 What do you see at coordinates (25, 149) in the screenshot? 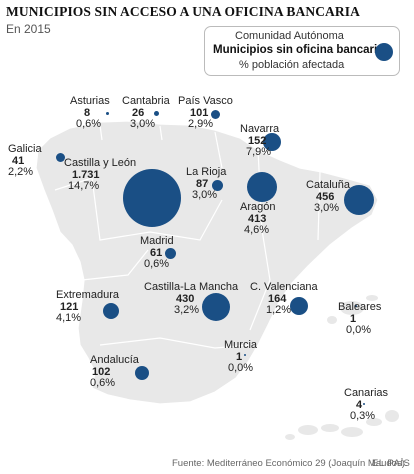
I see `region-name: Galicia` at bounding box center [25, 149].